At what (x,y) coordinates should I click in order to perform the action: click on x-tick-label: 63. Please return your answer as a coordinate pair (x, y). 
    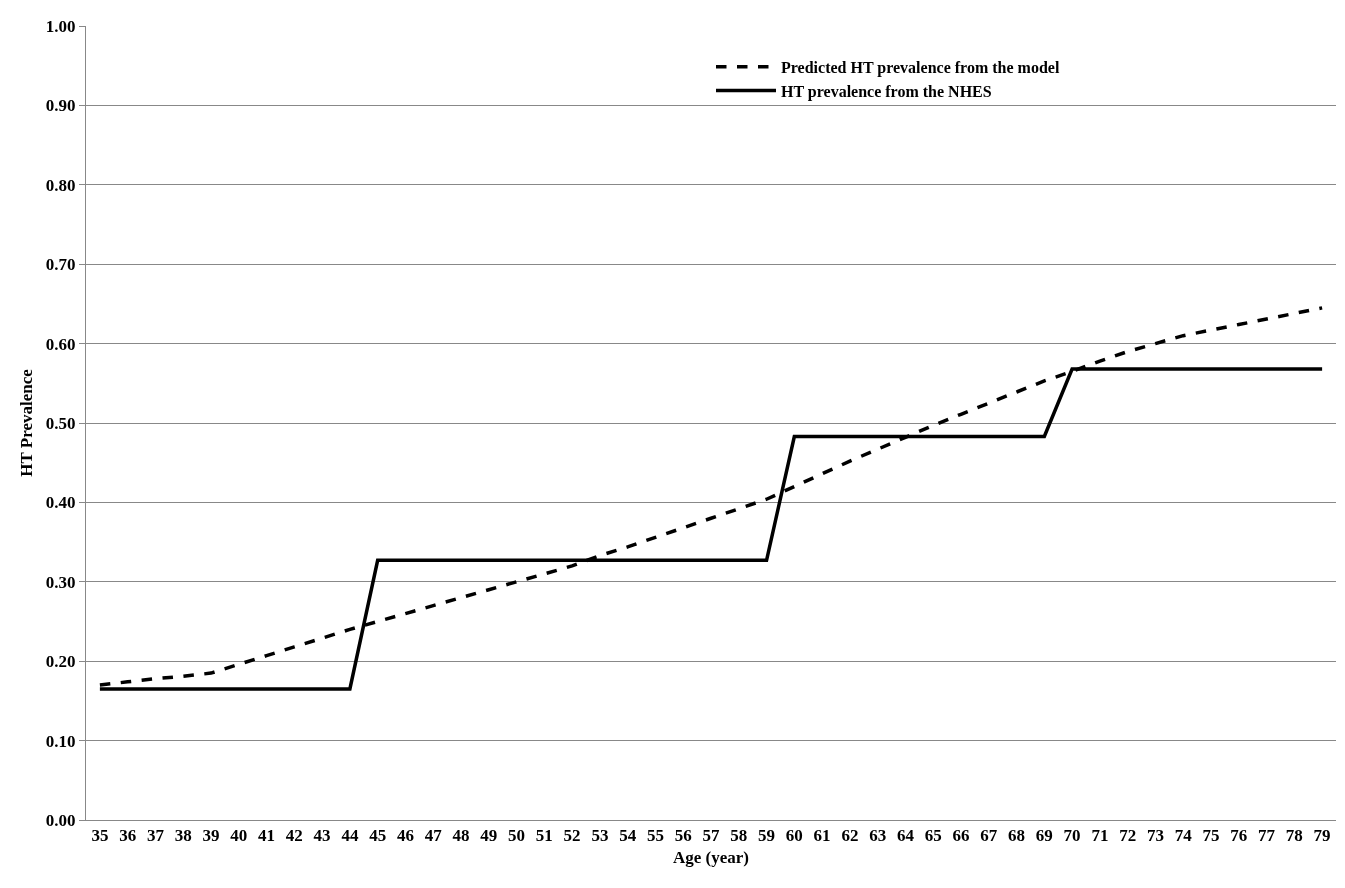
    Looking at the image, I should click on (878, 836).